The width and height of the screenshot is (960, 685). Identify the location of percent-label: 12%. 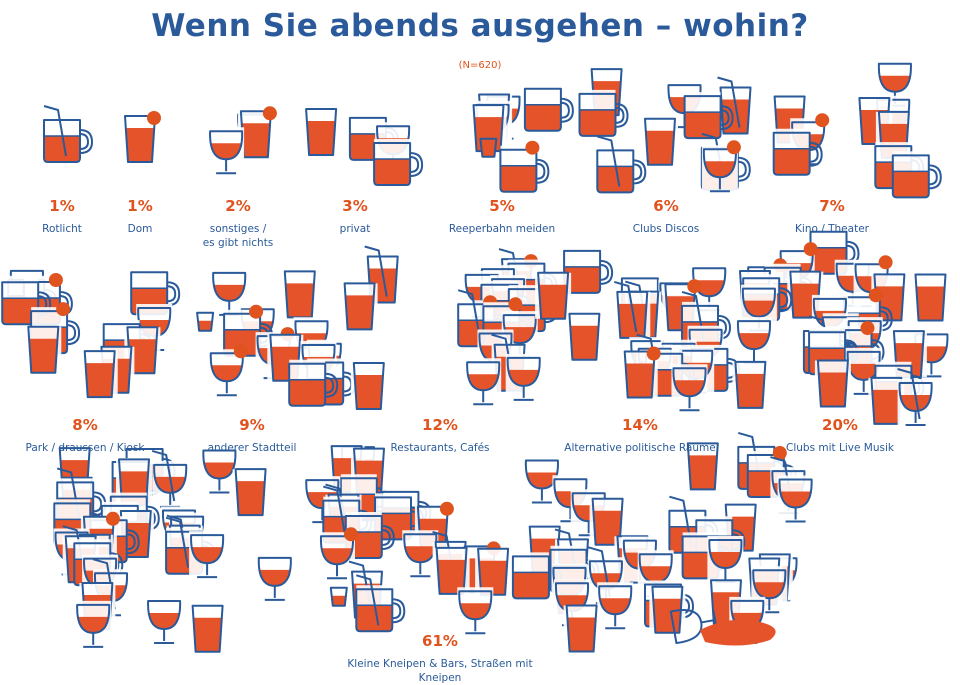
(440, 425).